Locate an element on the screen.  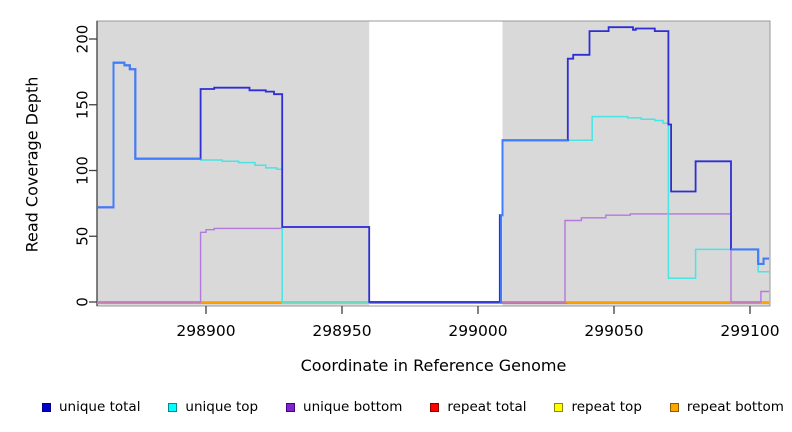
legend-item-label: repeat top is located at coordinates (606, 407).